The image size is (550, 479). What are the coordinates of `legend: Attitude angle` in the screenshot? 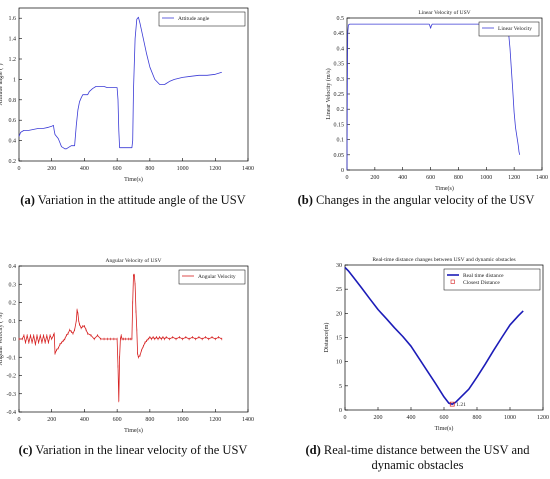 It's located at (202, 19).